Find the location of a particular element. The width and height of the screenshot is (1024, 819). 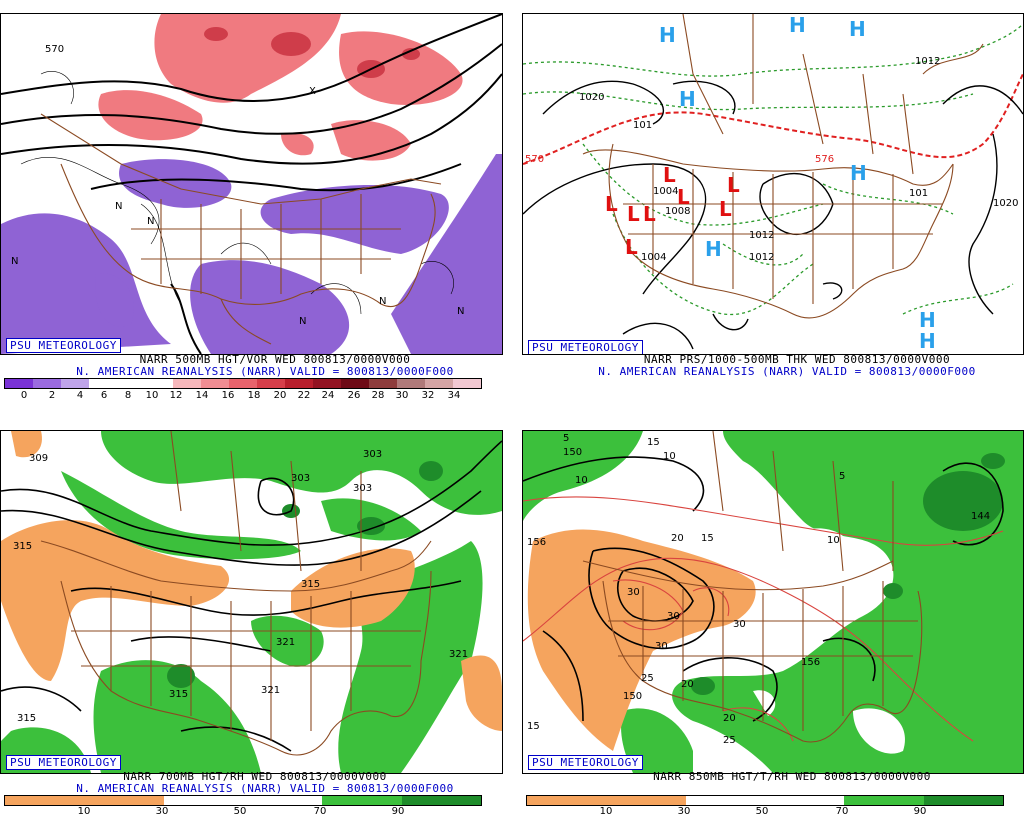

thickness-570-line is located at coordinates (773, 119).